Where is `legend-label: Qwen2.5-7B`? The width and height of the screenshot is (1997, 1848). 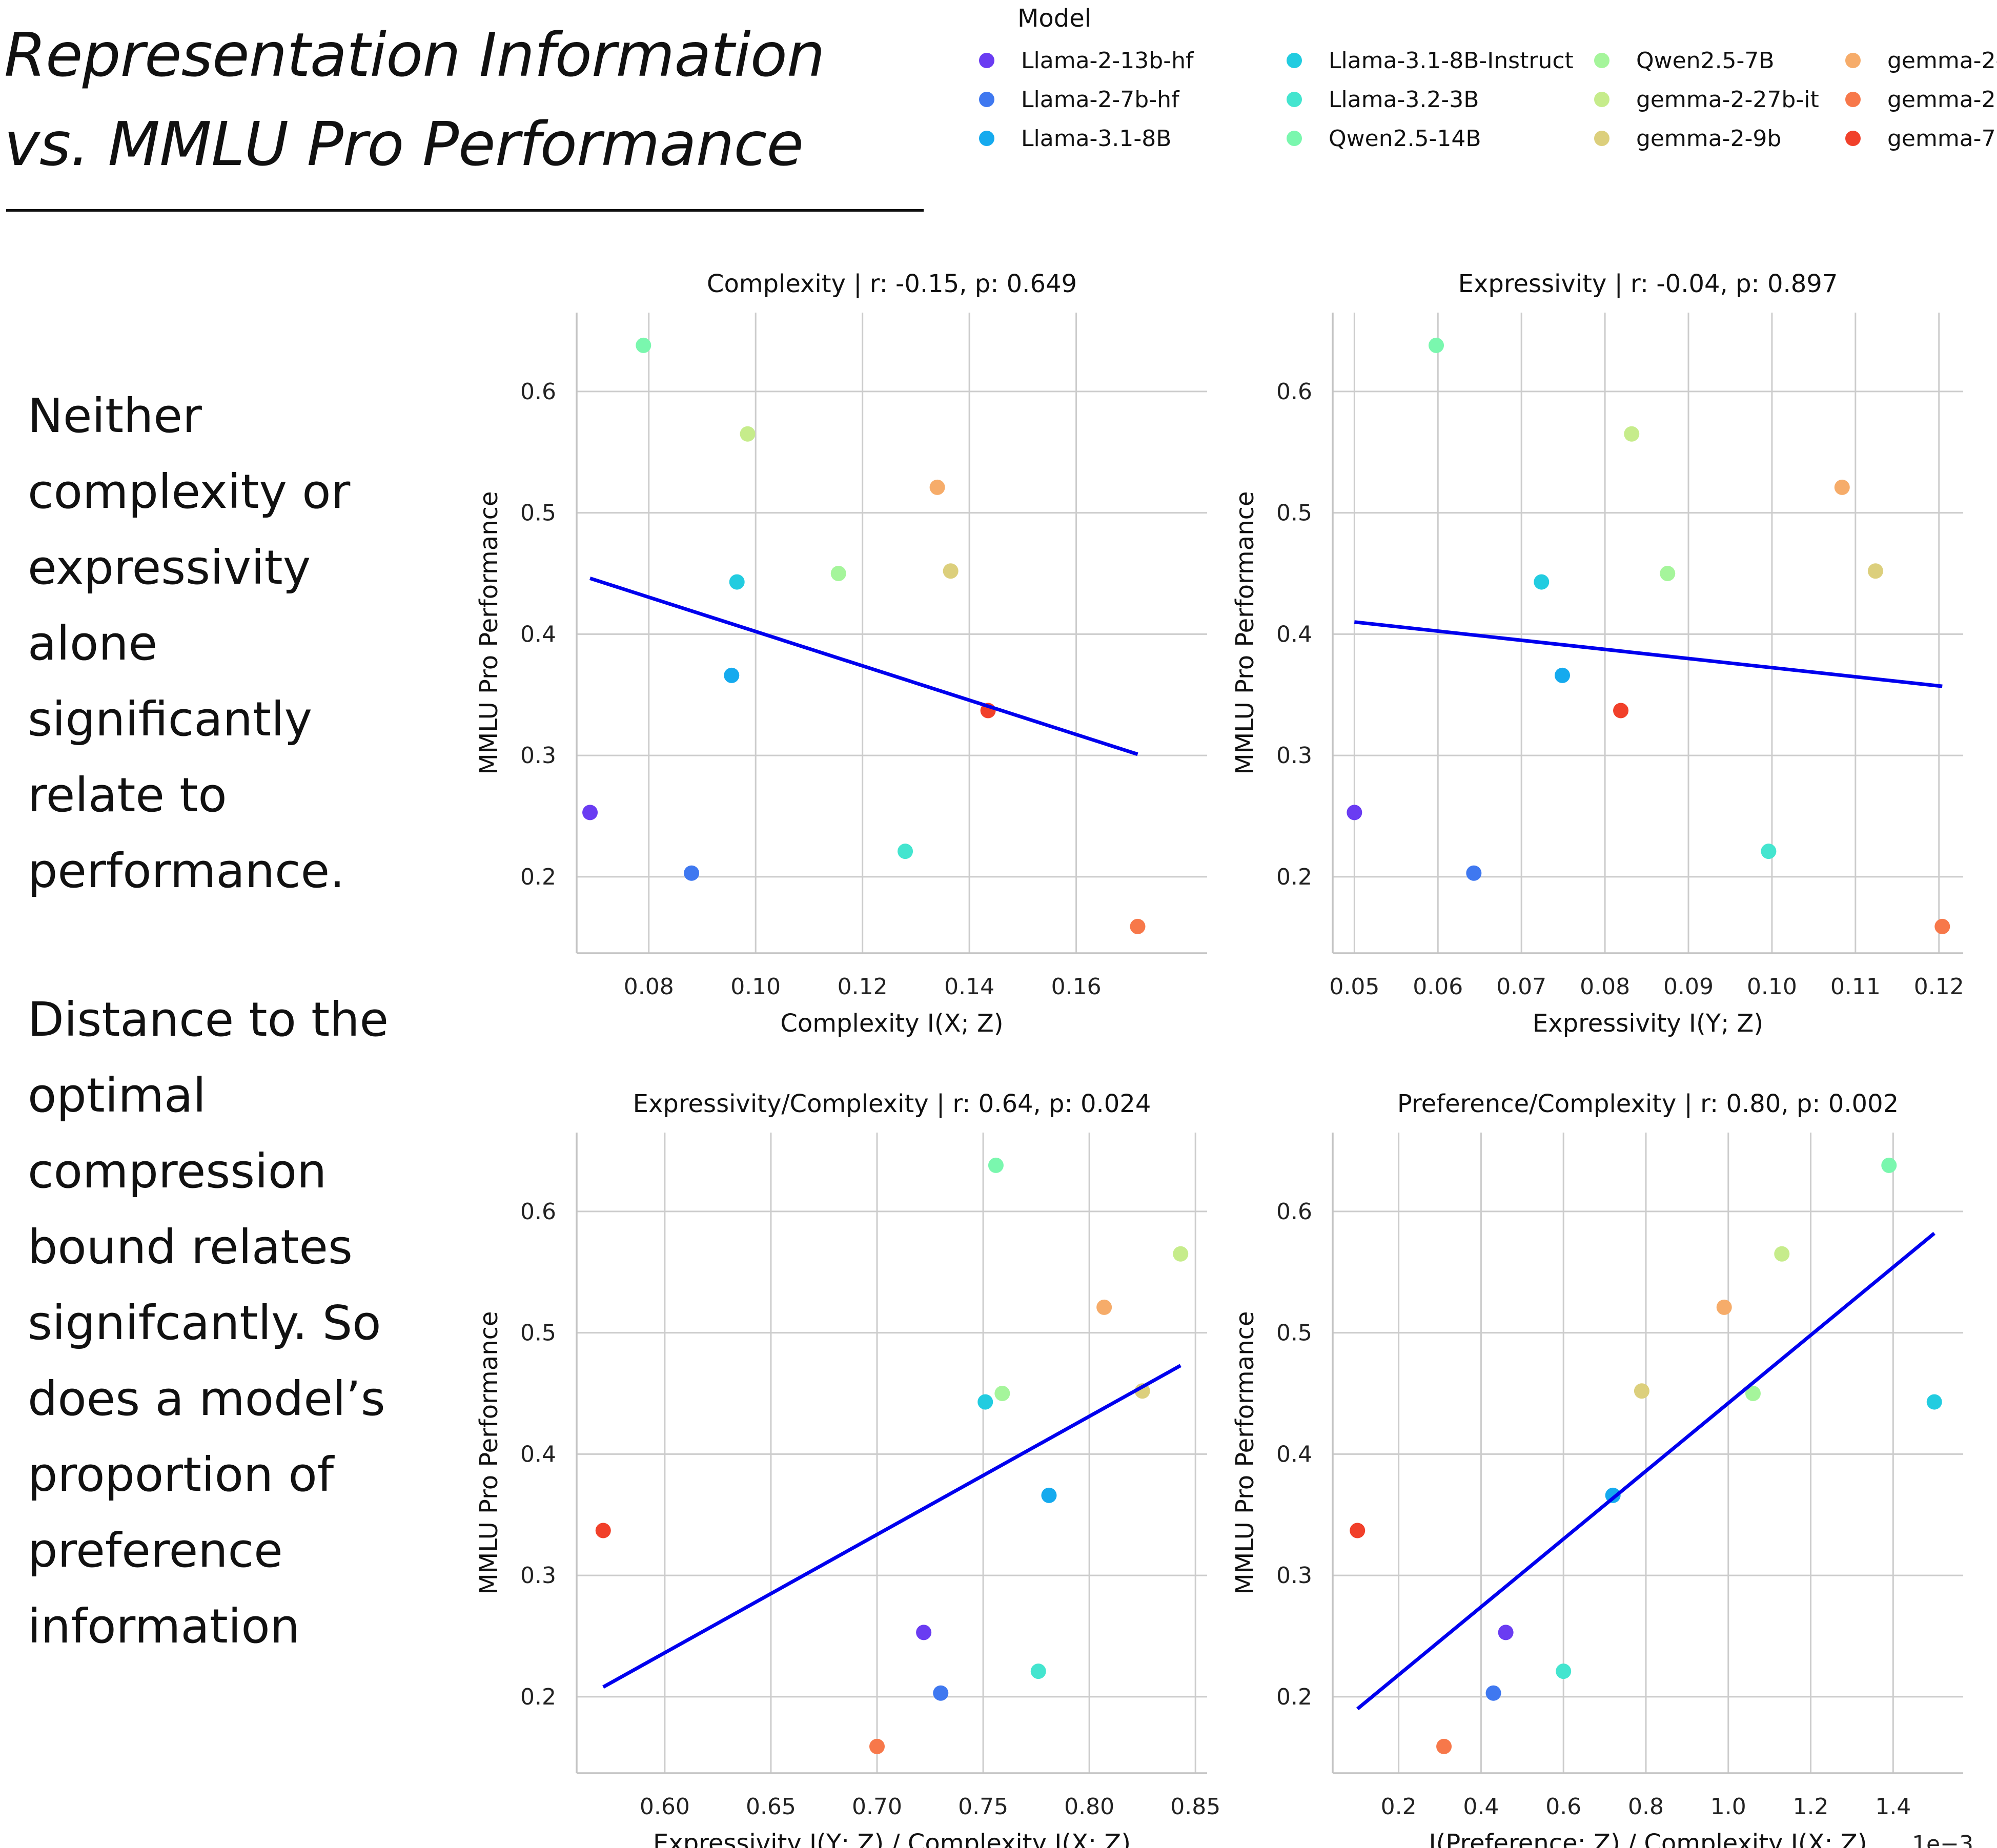
legend-label: Qwen2.5-7B is located at coordinates (1705, 60).